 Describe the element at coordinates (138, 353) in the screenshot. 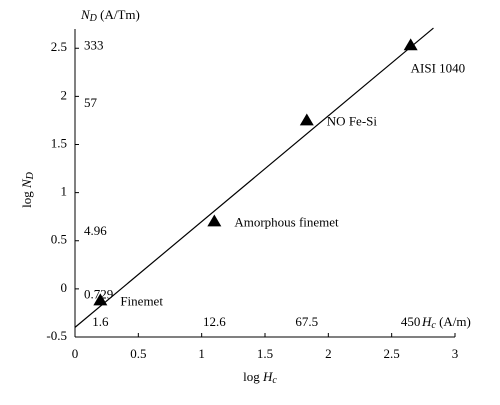

I see `x-tick-label: 0.5` at that location.